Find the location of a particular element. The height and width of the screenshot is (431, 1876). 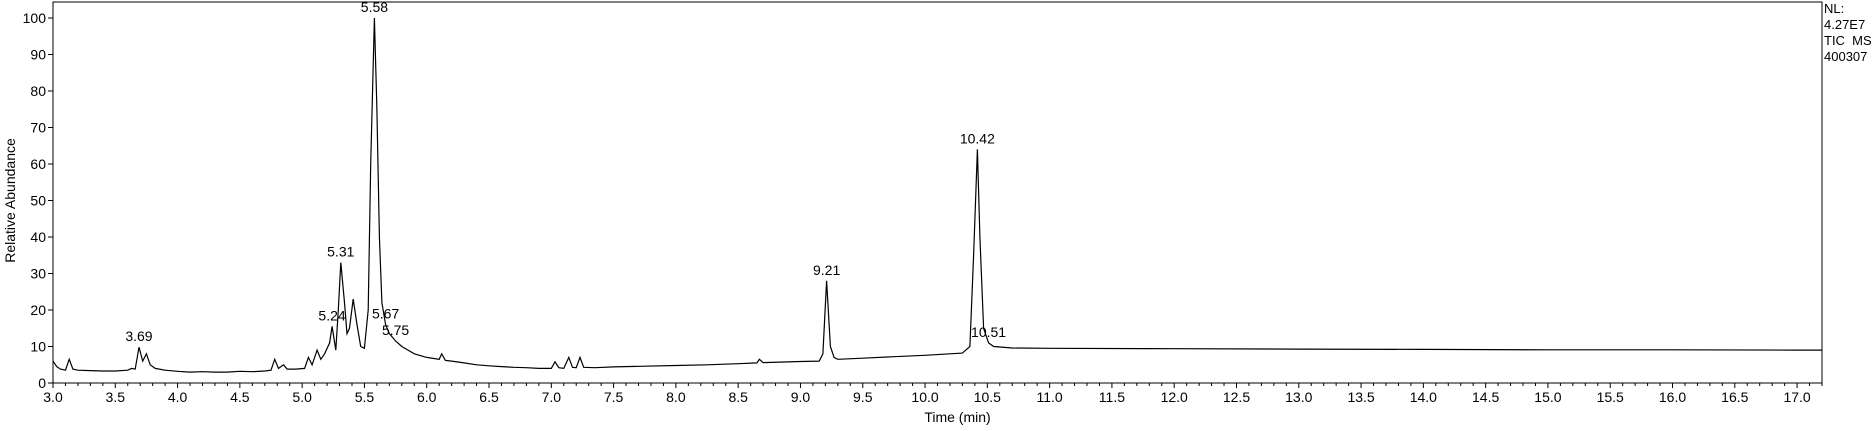

x-tick-label: 13.5 is located at coordinates (1360, 397).